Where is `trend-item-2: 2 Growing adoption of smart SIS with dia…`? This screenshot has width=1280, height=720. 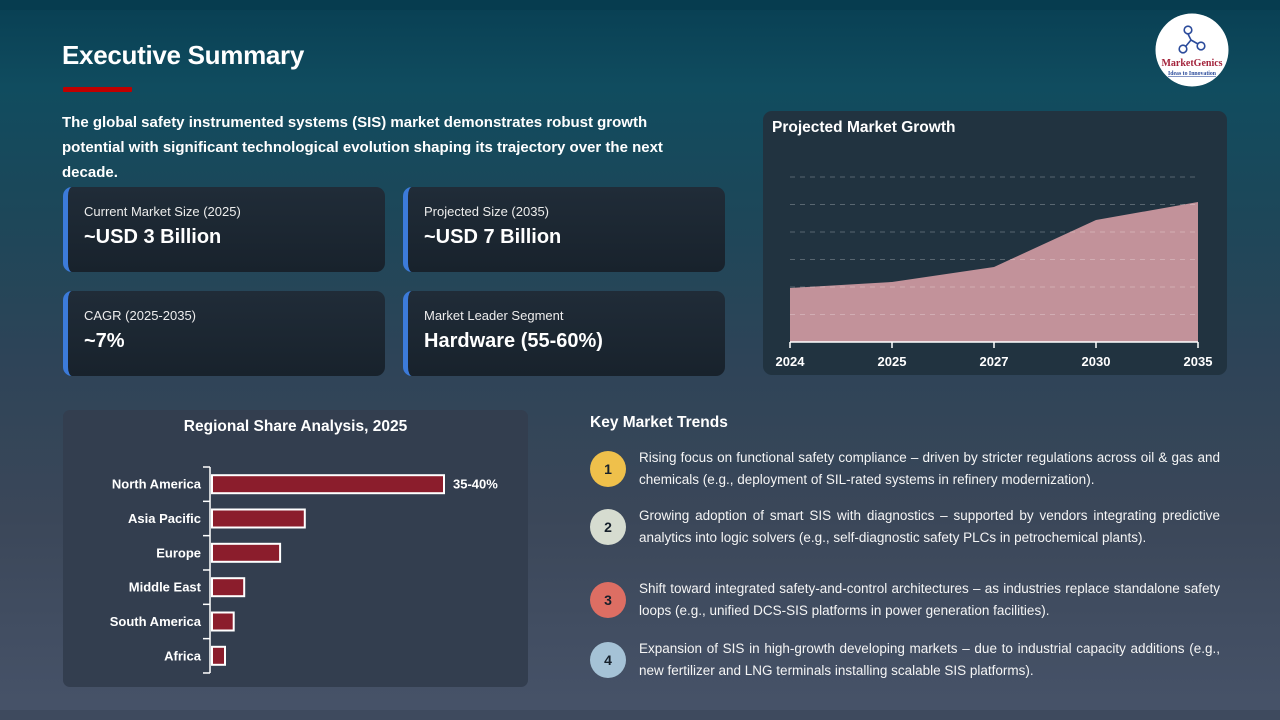 trend-item-2: 2 Growing adoption of smart SIS with dia… is located at coordinates (905, 526).